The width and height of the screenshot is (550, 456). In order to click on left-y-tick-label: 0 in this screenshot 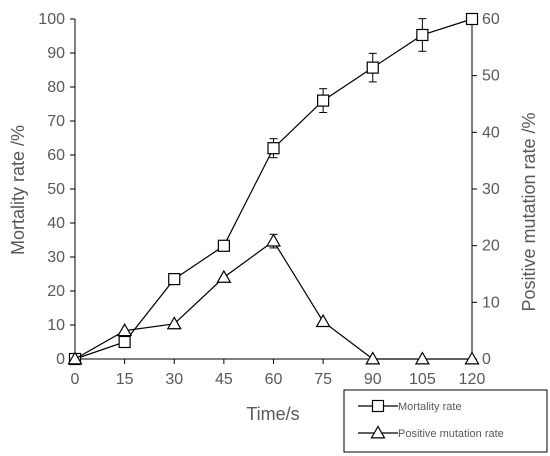, I will do `click(60, 359)`.